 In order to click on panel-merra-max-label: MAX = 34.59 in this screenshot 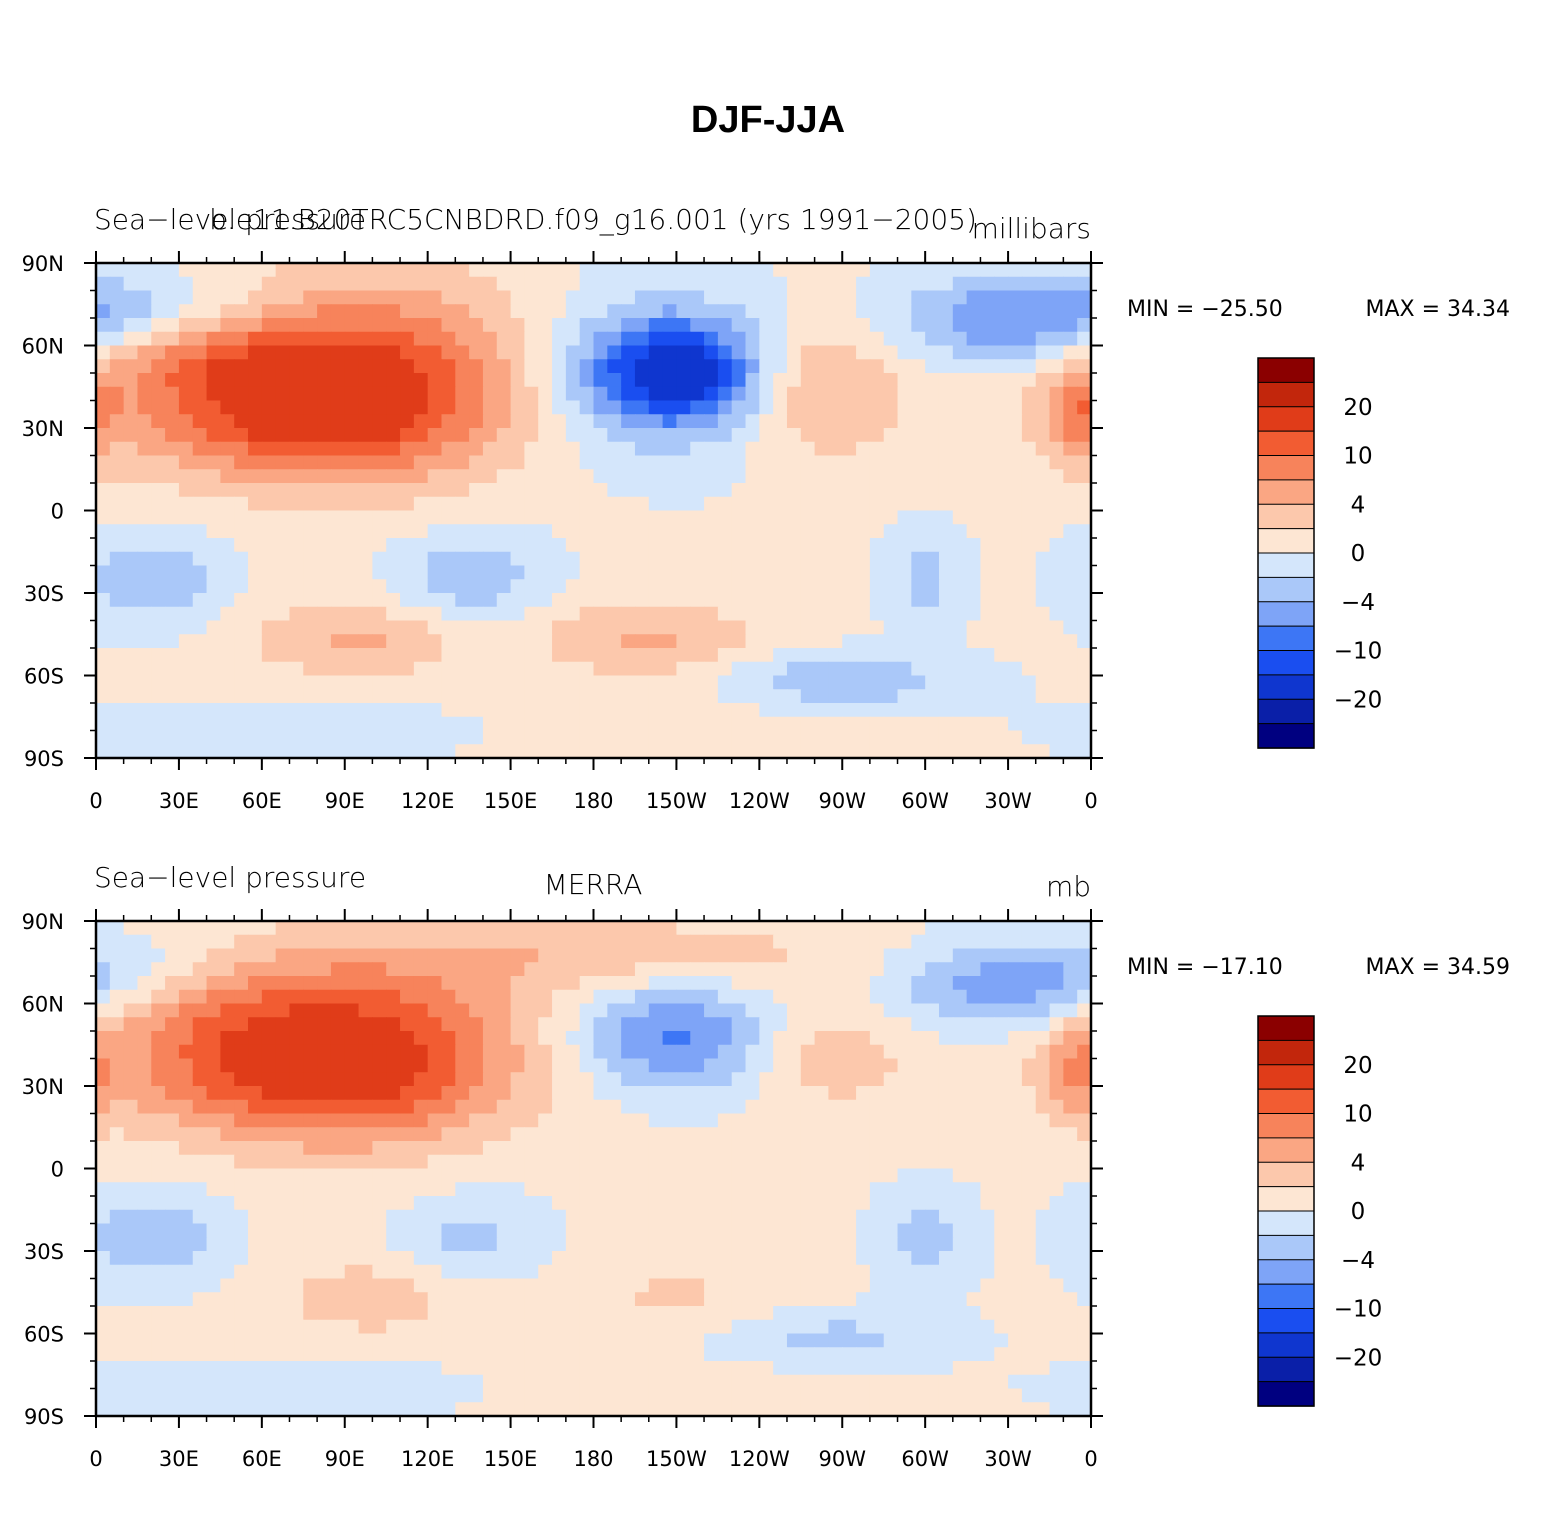, I will do `click(1437, 967)`.